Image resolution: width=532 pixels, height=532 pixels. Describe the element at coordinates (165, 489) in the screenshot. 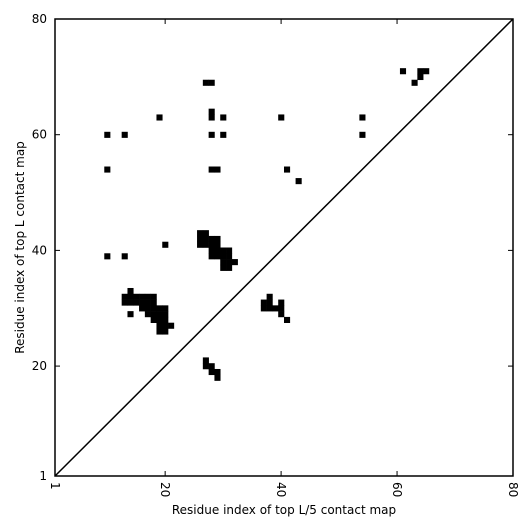

I see `x-tick-label: 20` at that location.